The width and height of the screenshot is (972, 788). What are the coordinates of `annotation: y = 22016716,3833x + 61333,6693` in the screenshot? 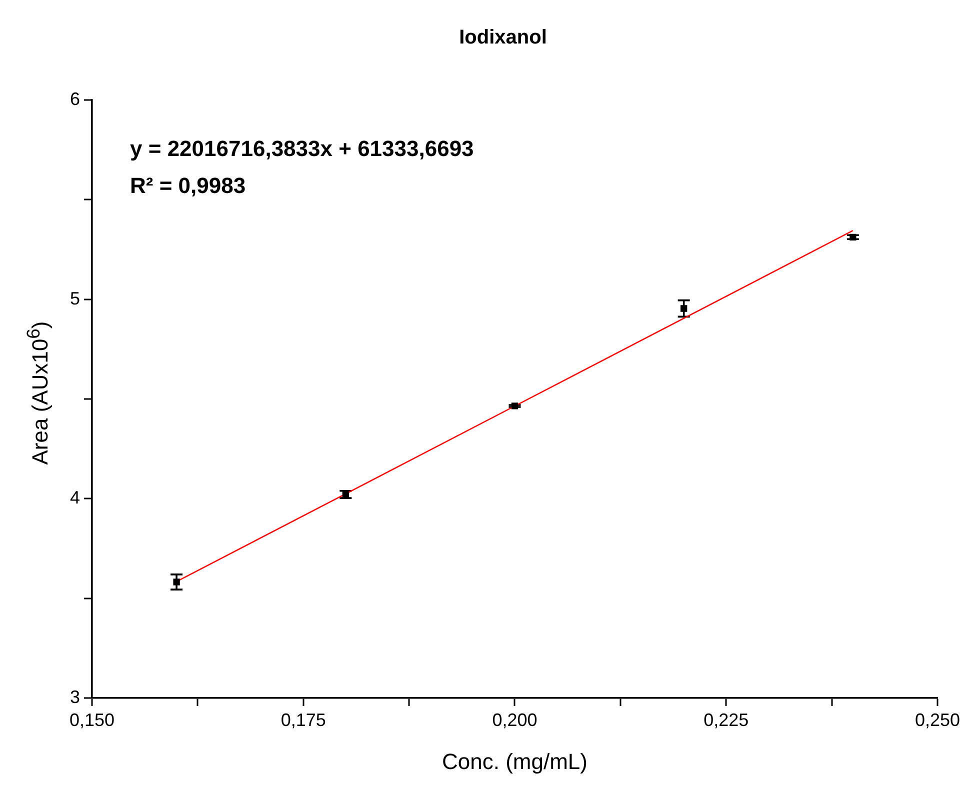 It's located at (302, 149).